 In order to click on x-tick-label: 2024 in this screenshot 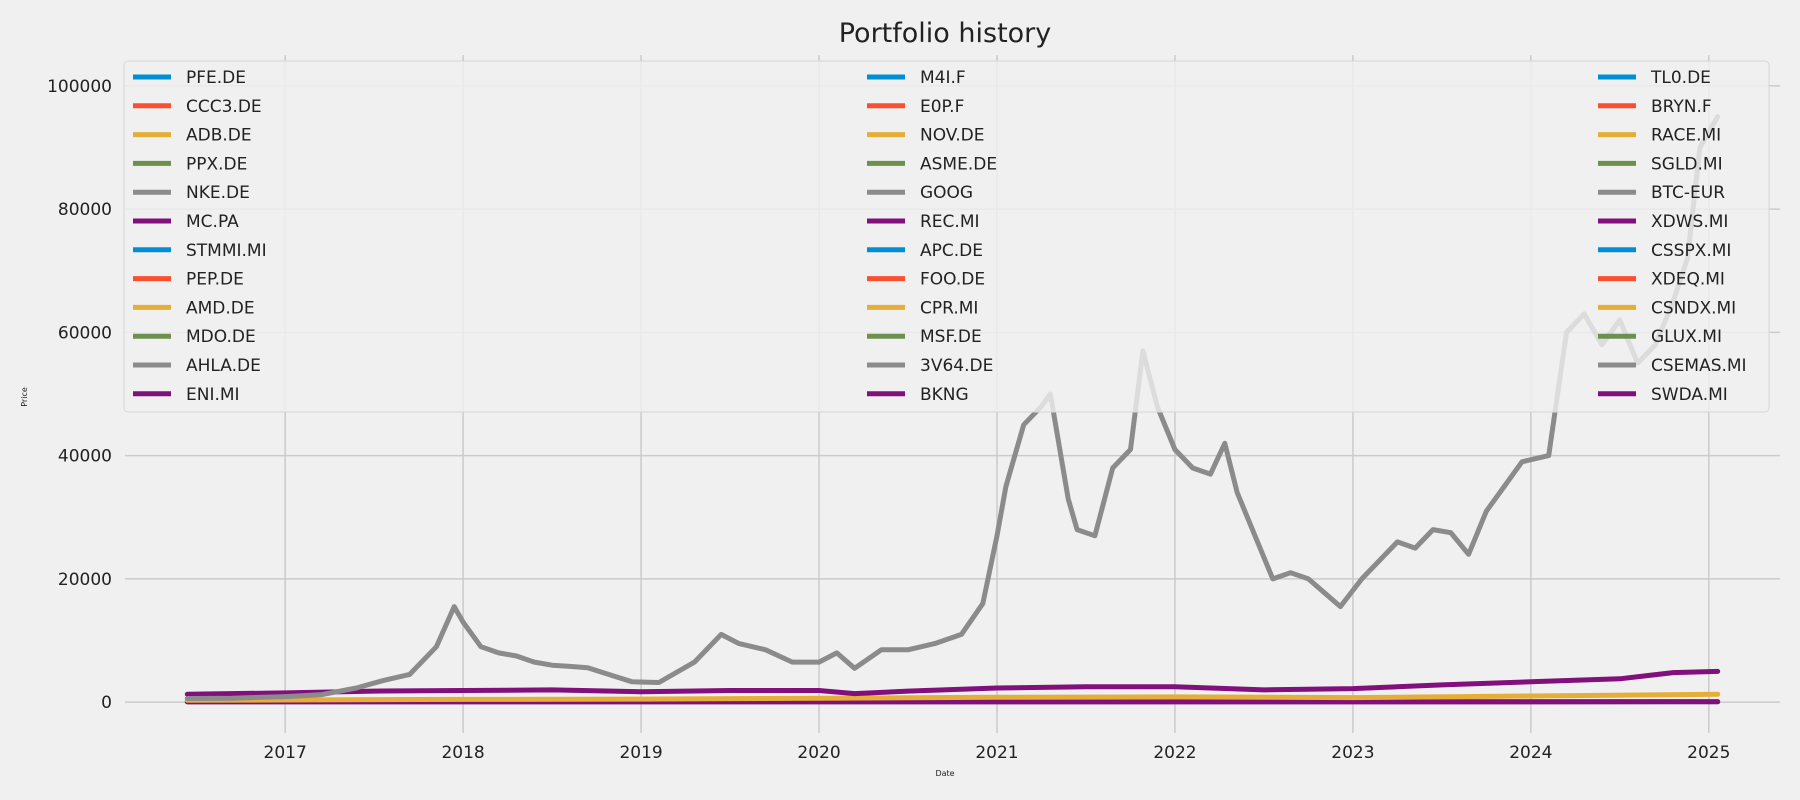, I will do `click(1530, 753)`.